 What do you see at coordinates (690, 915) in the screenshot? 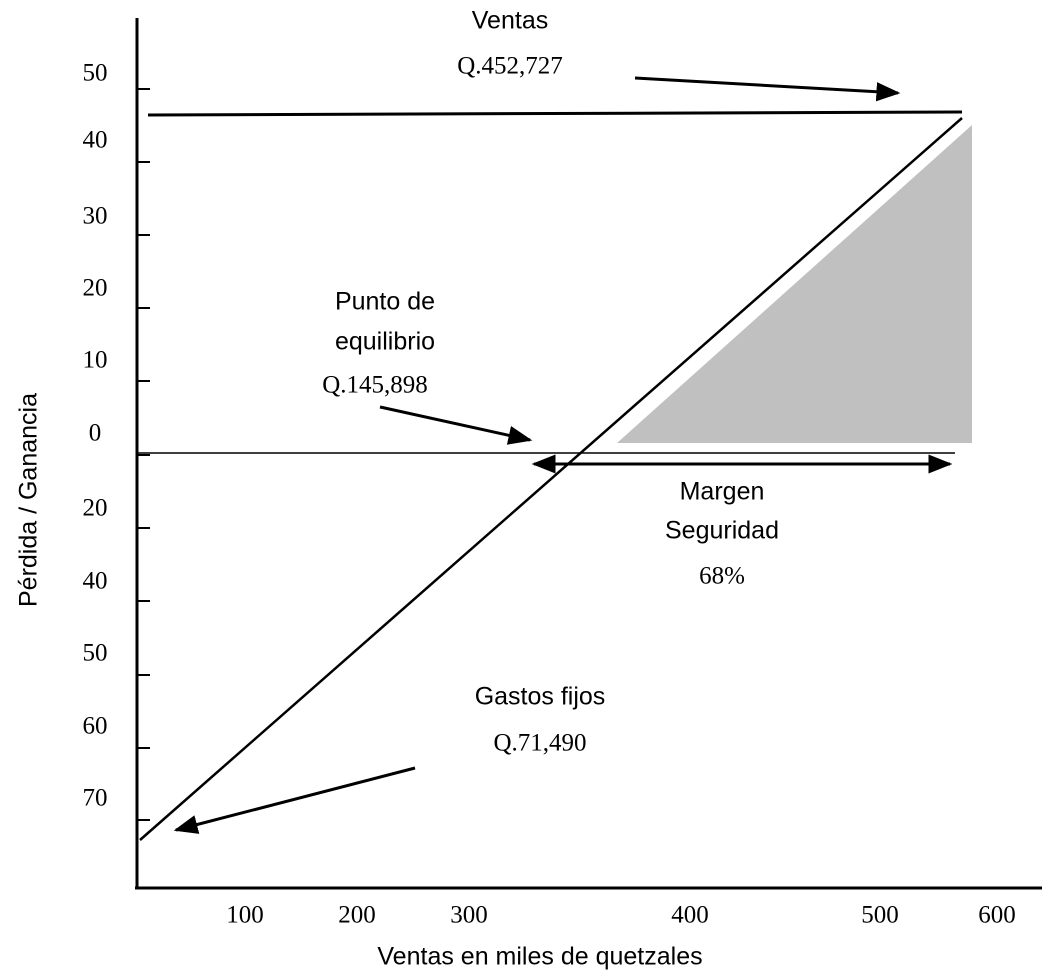
I see `x-tick-label: 400` at bounding box center [690, 915].